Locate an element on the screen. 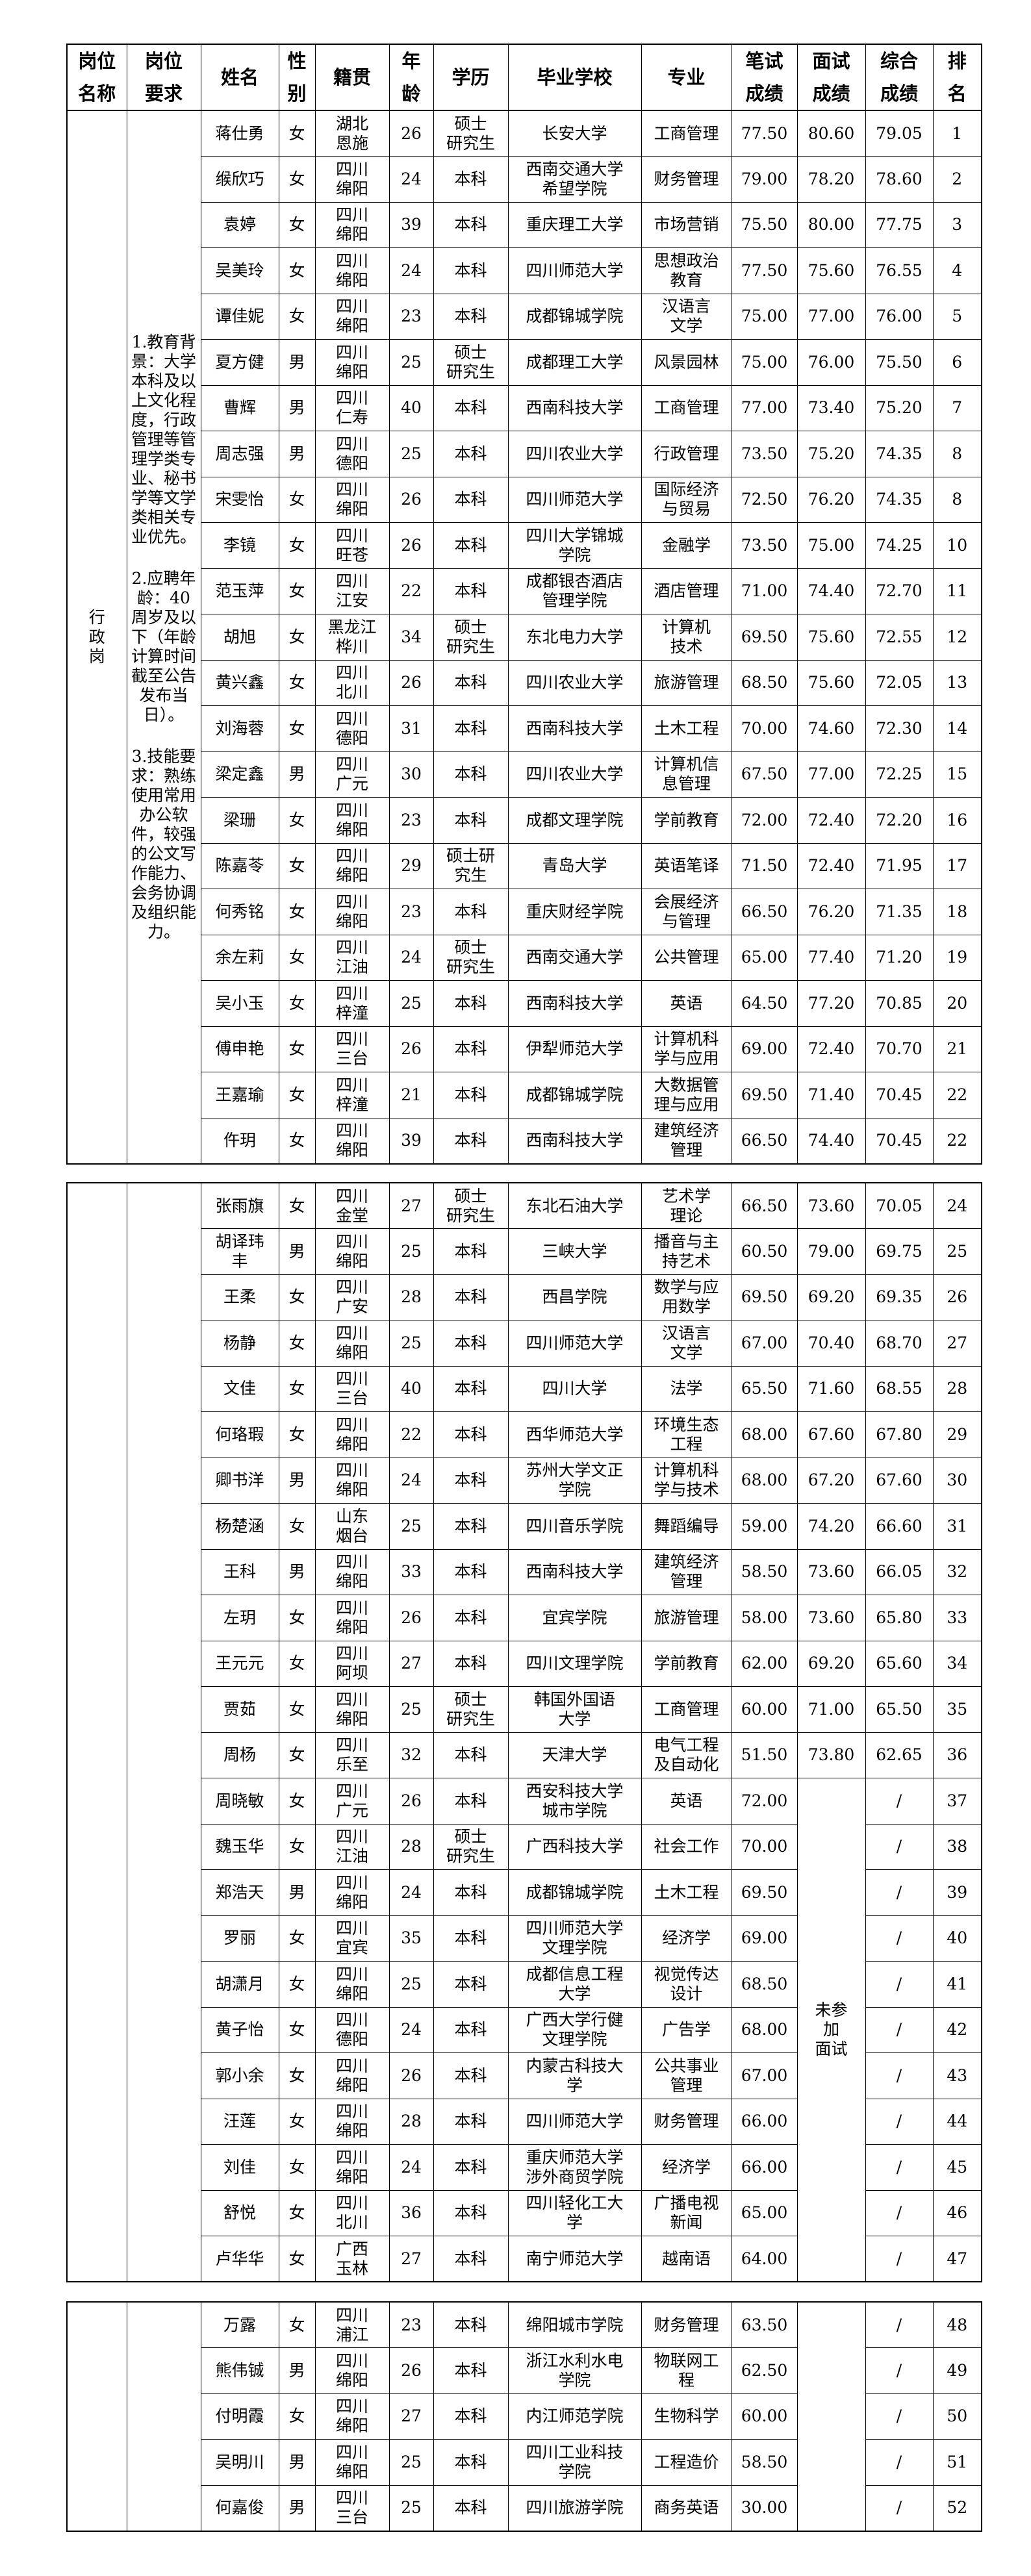 This screenshot has width=1031, height=2576. cell-school: 南宁师范大学 is located at coordinates (574, 2259).